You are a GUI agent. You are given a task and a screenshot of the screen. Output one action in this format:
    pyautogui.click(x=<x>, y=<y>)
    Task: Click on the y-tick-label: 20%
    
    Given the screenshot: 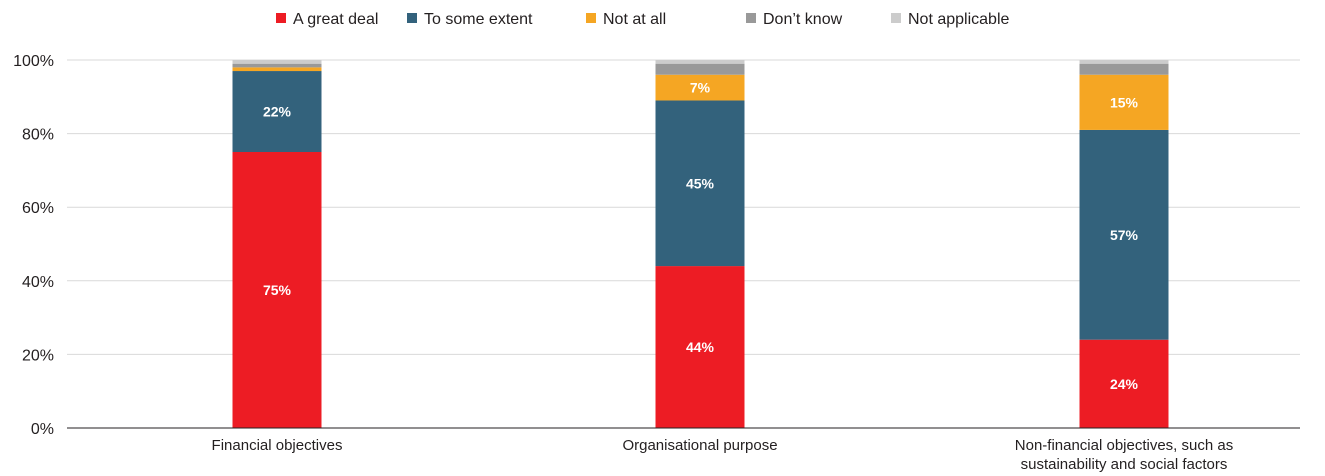 What is the action you would take?
    pyautogui.click(x=38, y=355)
    